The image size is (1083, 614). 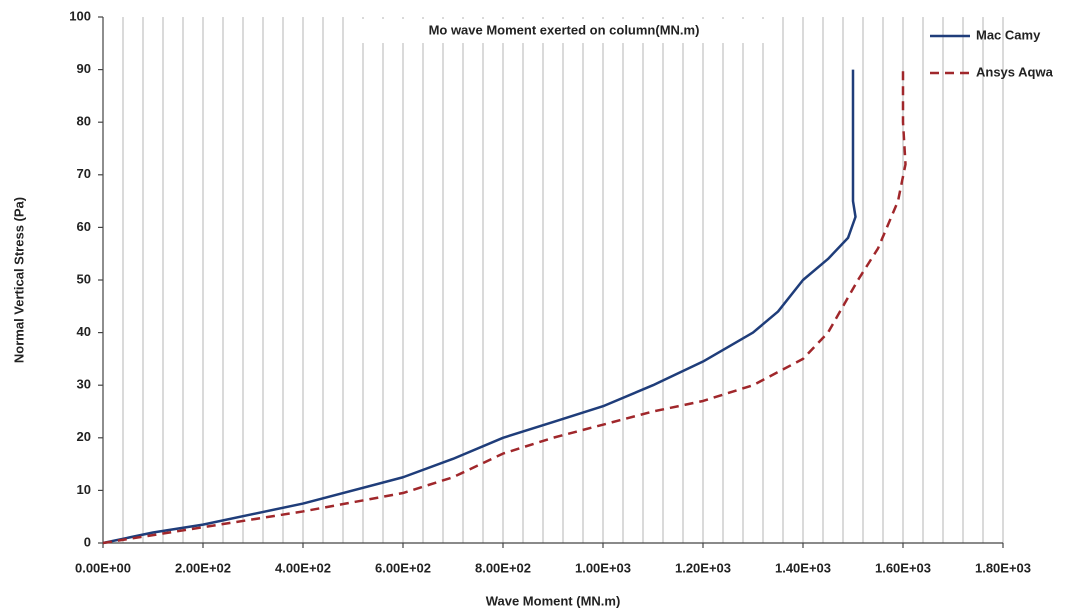 What do you see at coordinates (84, 331) in the screenshot?
I see `y-tick-label: 40` at bounding box center [84, 331].